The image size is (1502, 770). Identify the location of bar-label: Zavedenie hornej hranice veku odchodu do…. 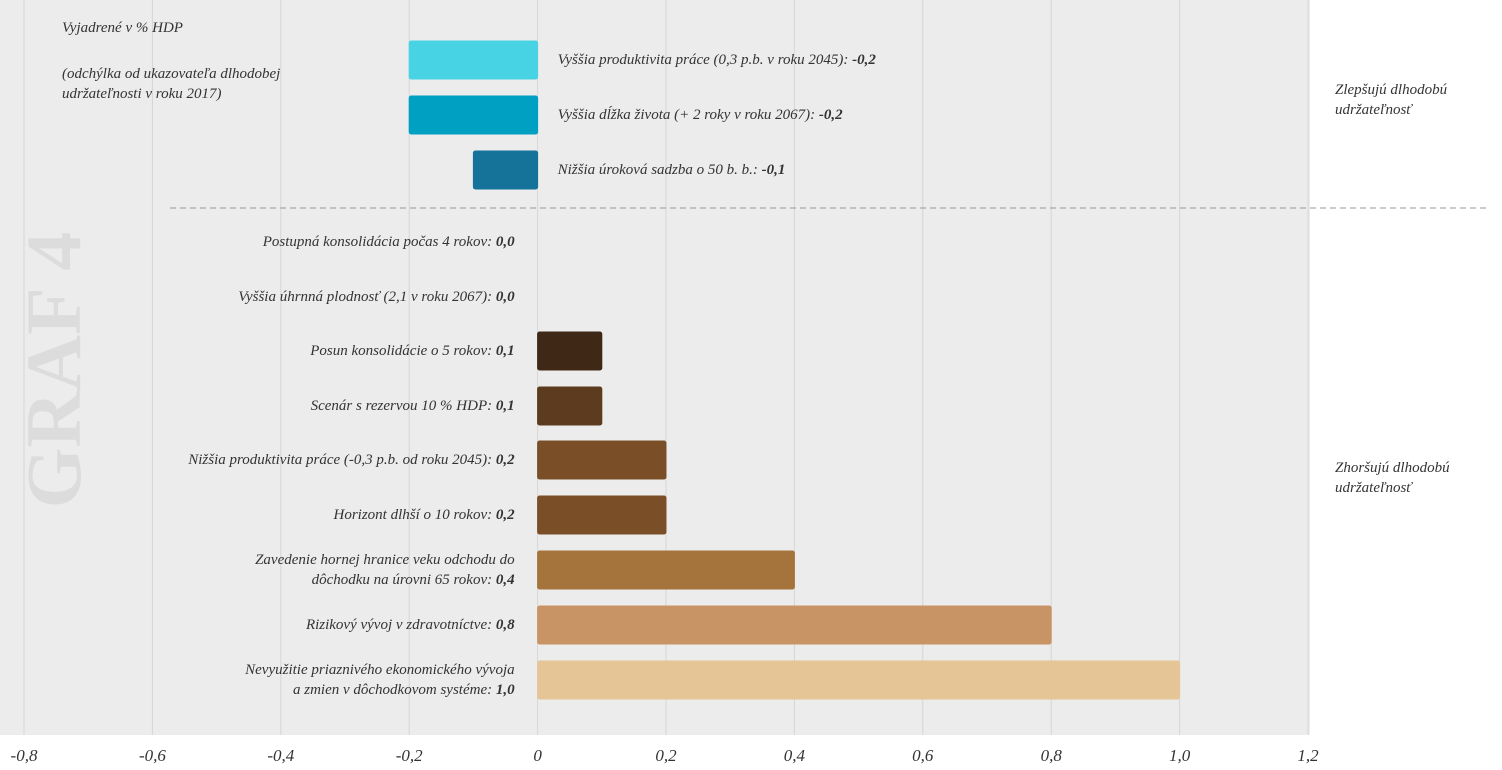
(385, 570).